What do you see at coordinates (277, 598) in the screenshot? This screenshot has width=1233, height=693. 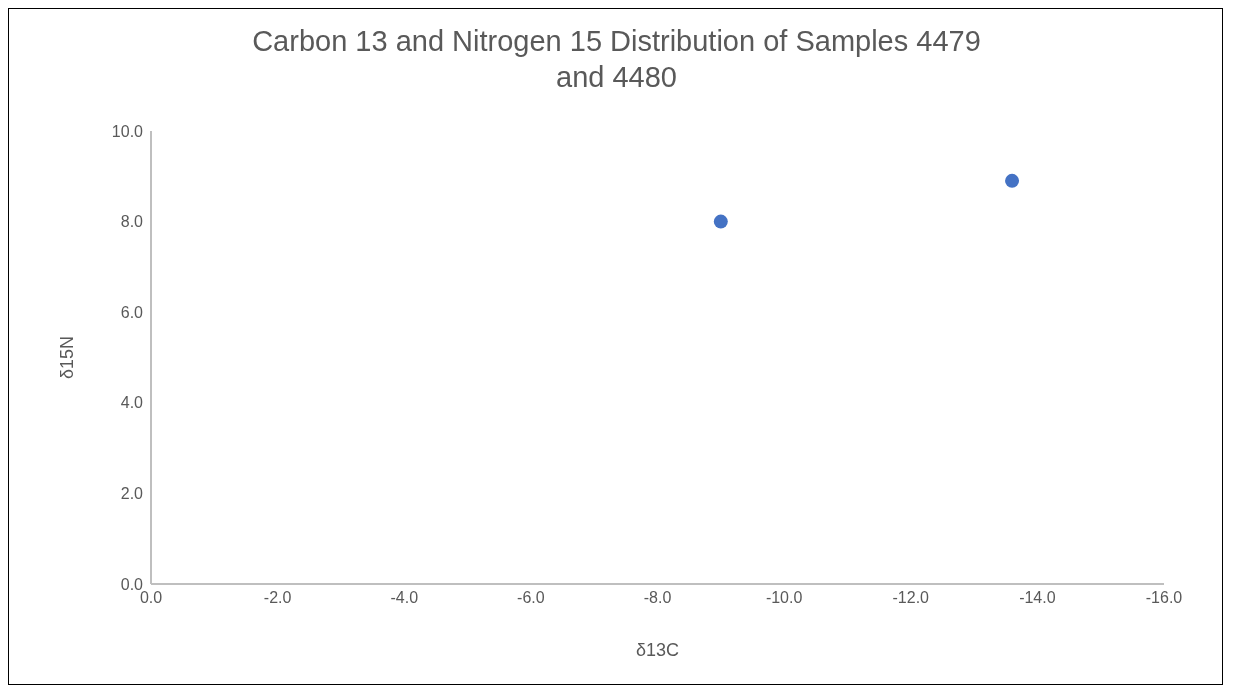 I see `x-tick-label: -2.0` at bounding box center [277, 598].